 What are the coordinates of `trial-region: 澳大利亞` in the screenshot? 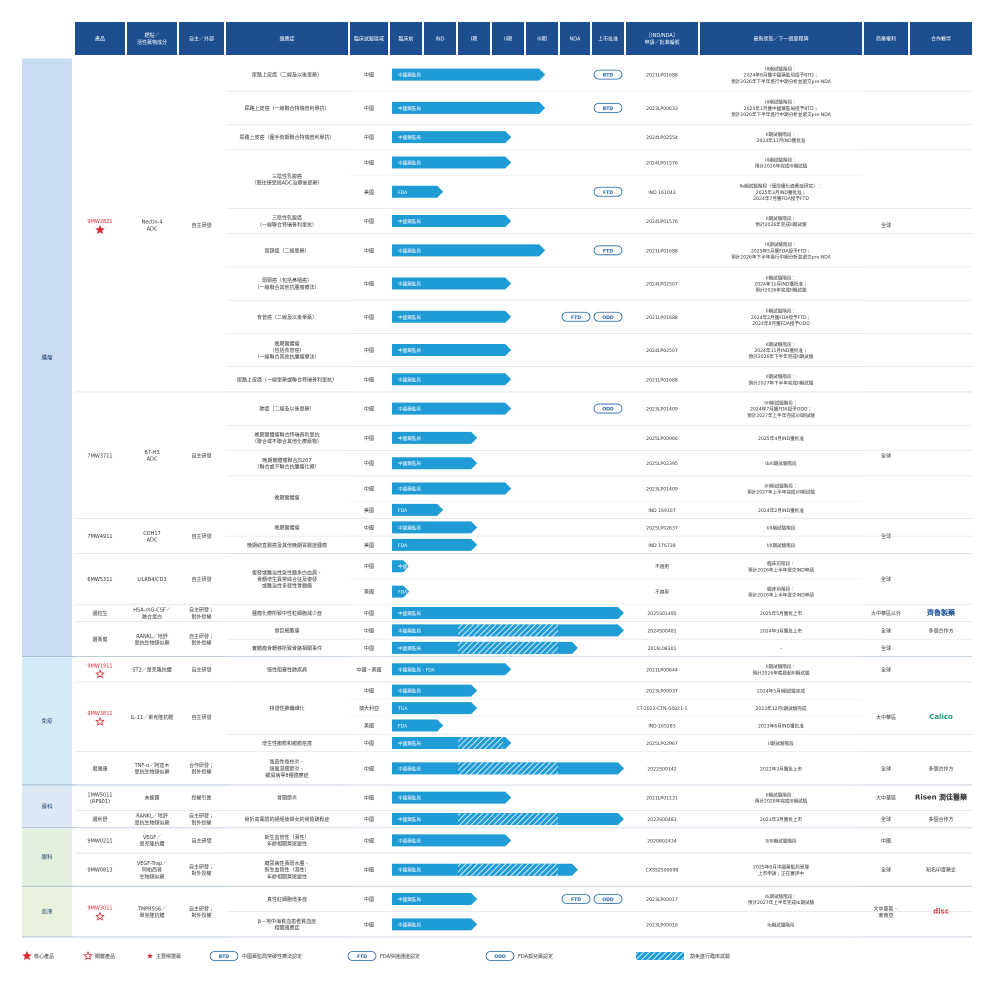 It's located at (369, 708).